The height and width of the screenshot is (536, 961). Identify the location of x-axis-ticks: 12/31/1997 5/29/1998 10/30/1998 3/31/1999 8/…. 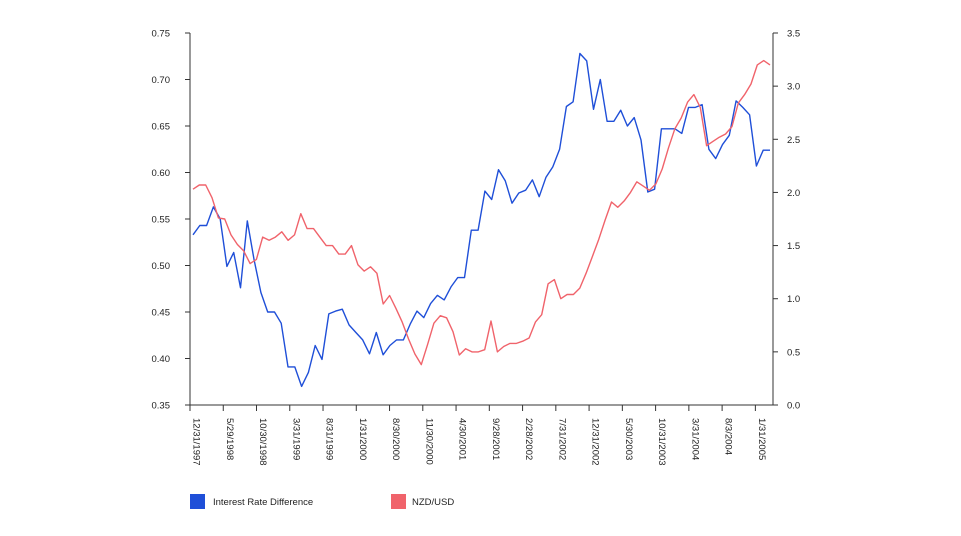
(478, 435).